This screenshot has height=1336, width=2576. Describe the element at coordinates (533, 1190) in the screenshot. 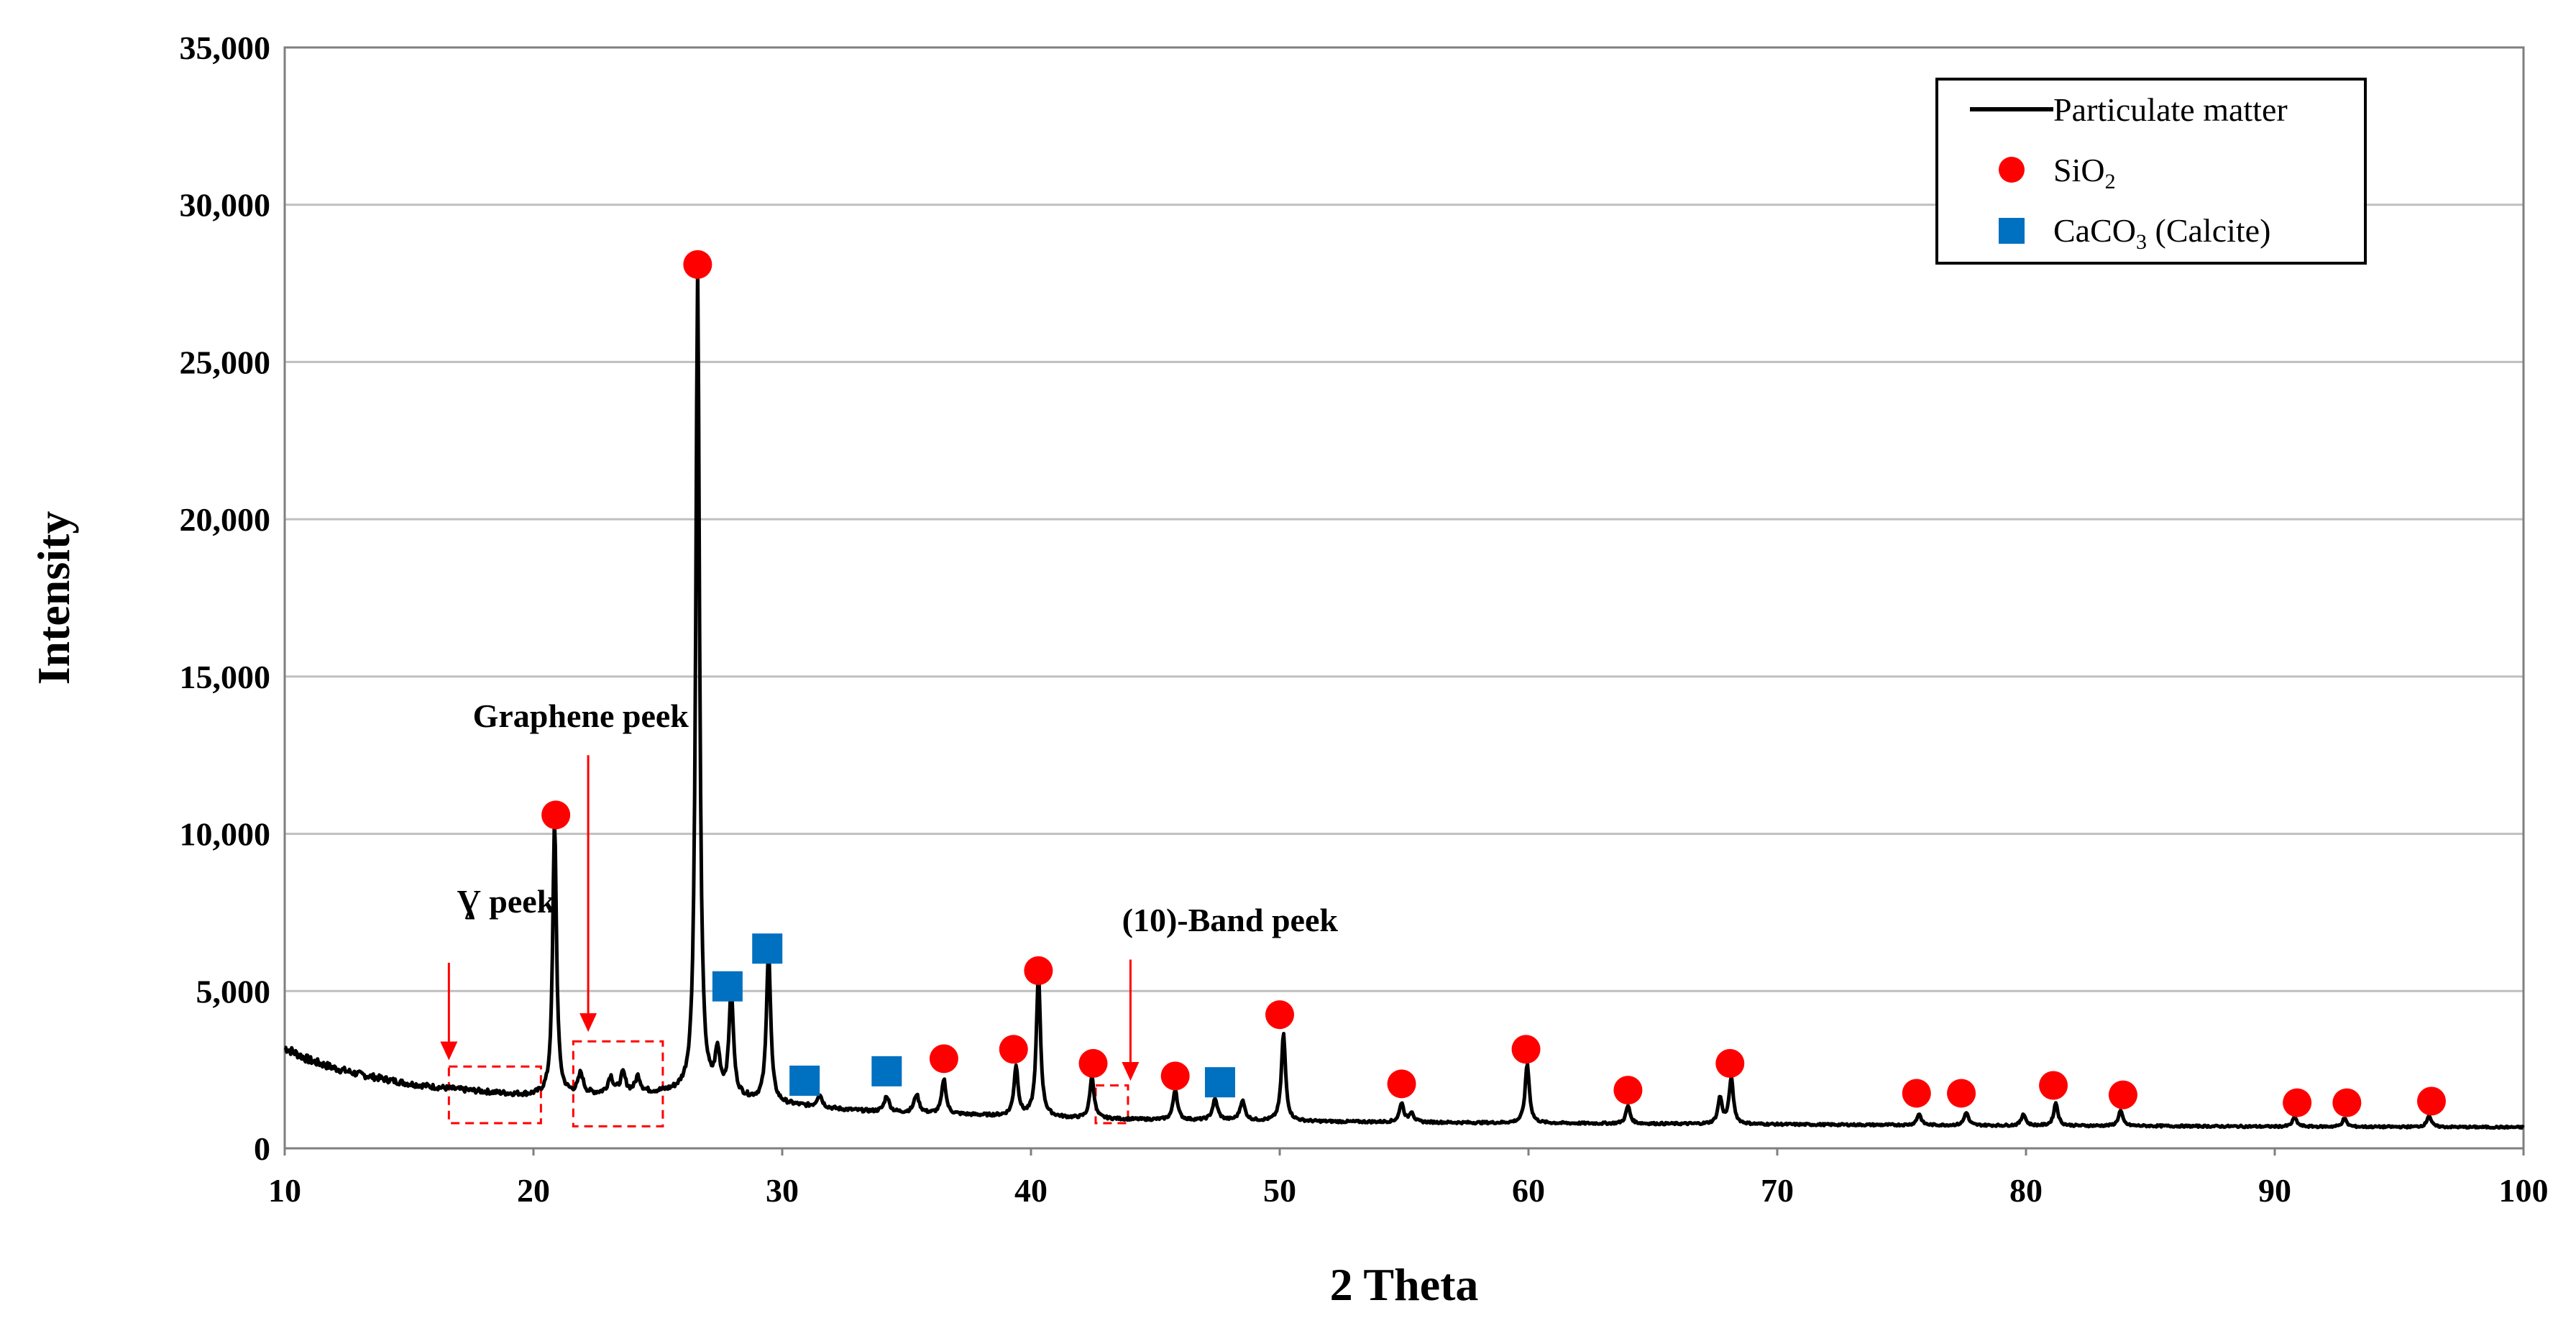

I see `x-tick-label-20: 20` at that location.